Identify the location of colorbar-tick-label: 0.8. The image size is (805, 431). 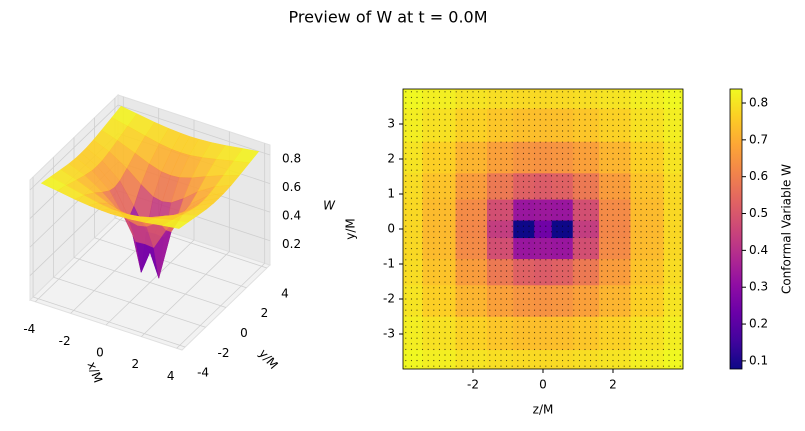
(758, 103).